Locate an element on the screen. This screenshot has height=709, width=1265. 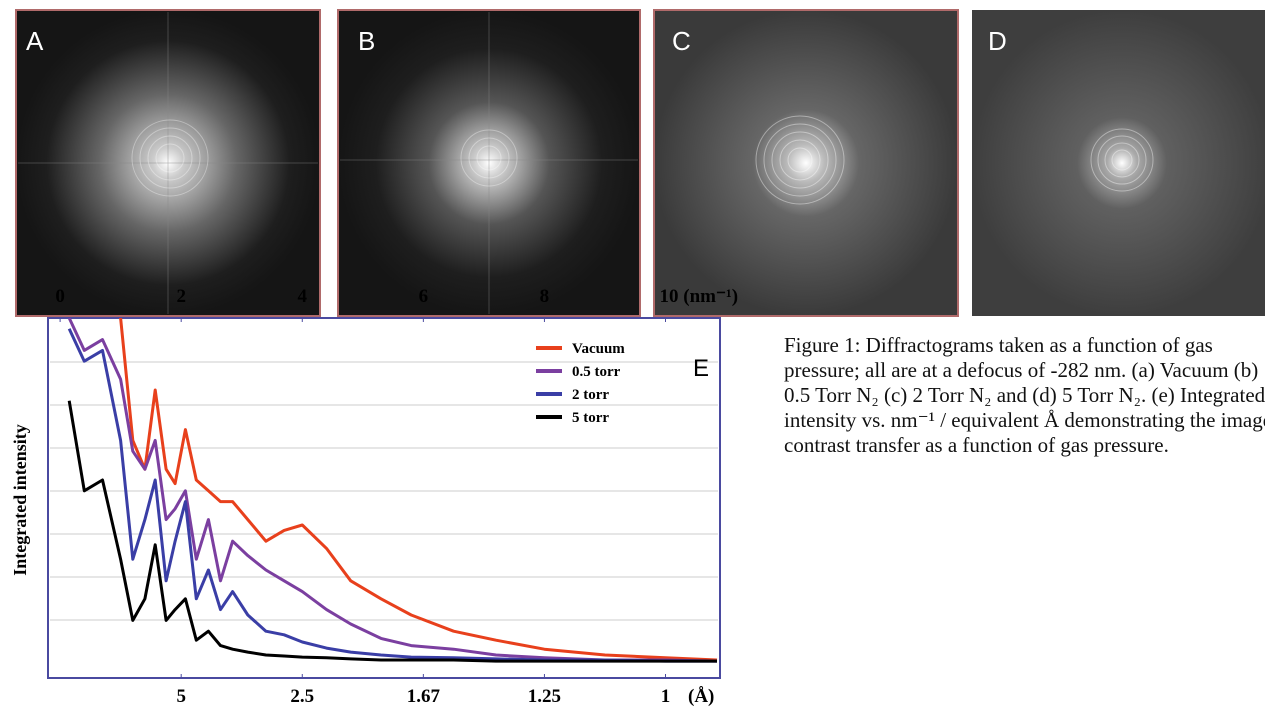
bottom-tick-label: 5 is located at coordinates (181, 696).